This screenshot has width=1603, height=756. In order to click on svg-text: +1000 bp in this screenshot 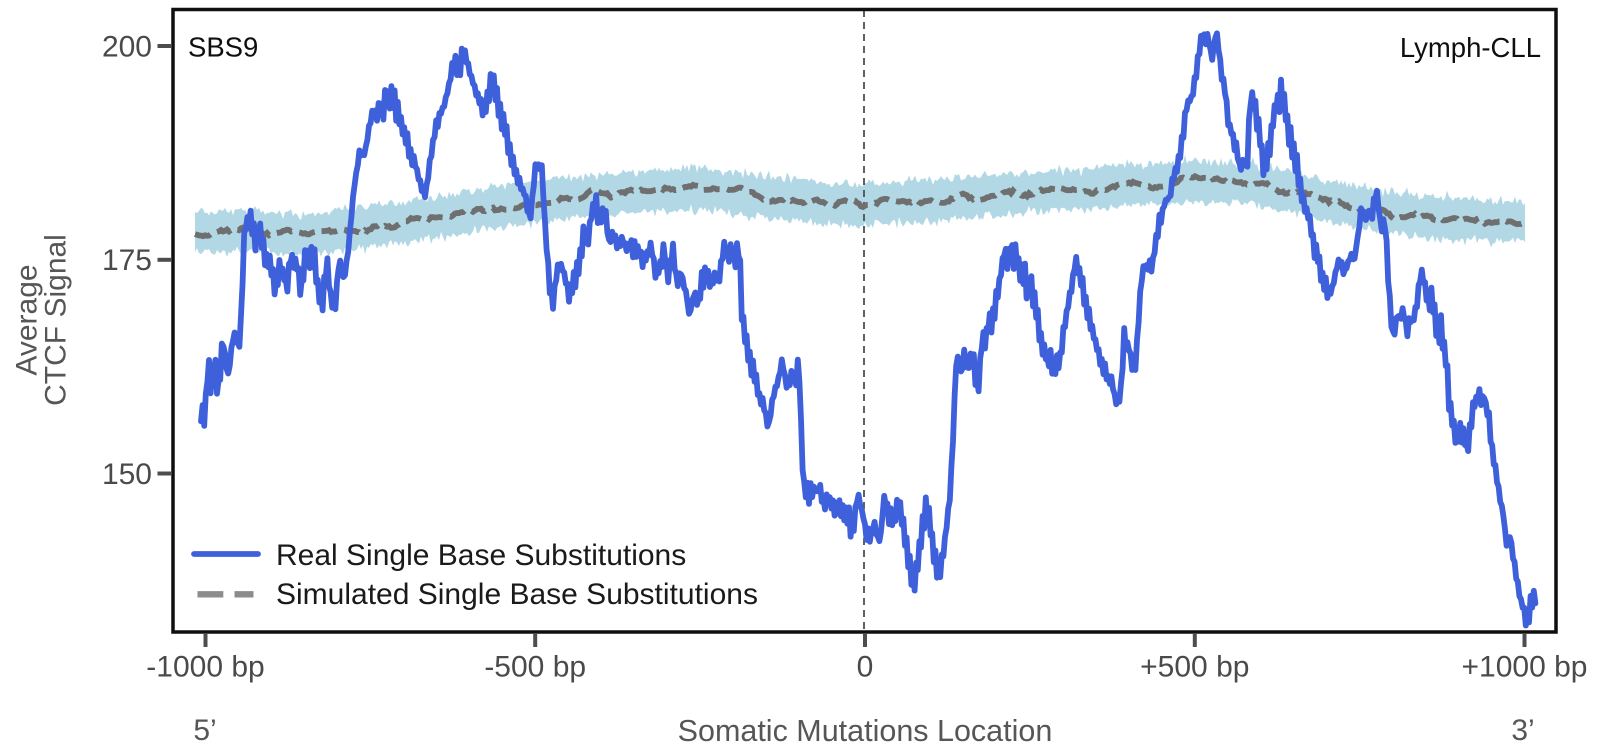, I will do `click(1525, 667)`.